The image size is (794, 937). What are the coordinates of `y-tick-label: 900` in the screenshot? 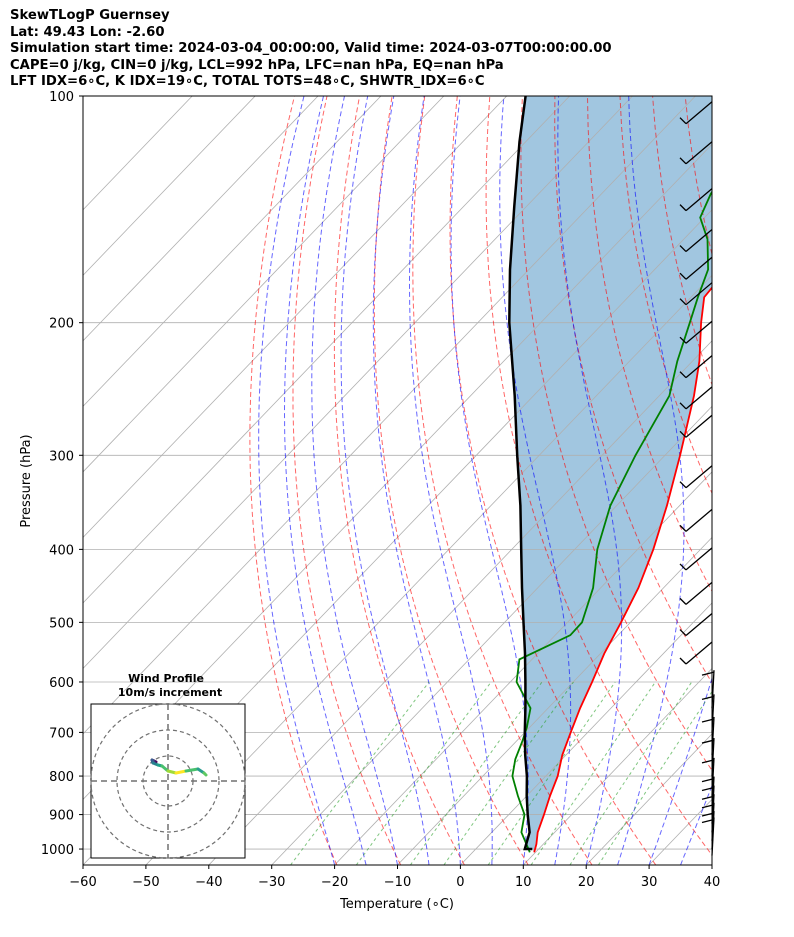 It's located at (61, 816).